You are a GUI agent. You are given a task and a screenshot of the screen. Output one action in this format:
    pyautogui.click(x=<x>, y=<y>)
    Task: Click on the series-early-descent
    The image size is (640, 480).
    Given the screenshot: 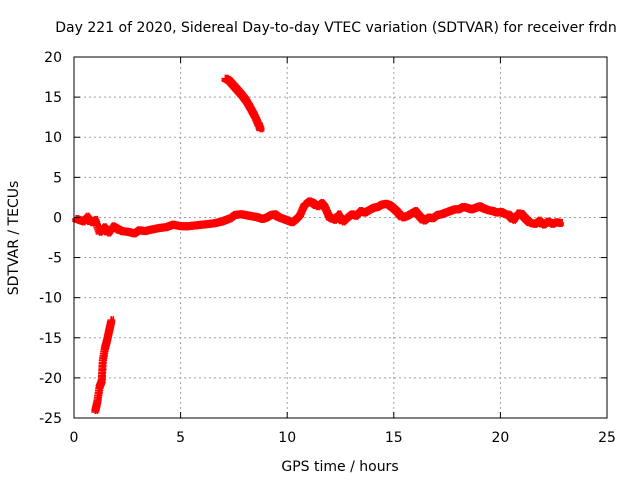 What is the action you would take?
    pyautogui.click(x=103, y=365)
    